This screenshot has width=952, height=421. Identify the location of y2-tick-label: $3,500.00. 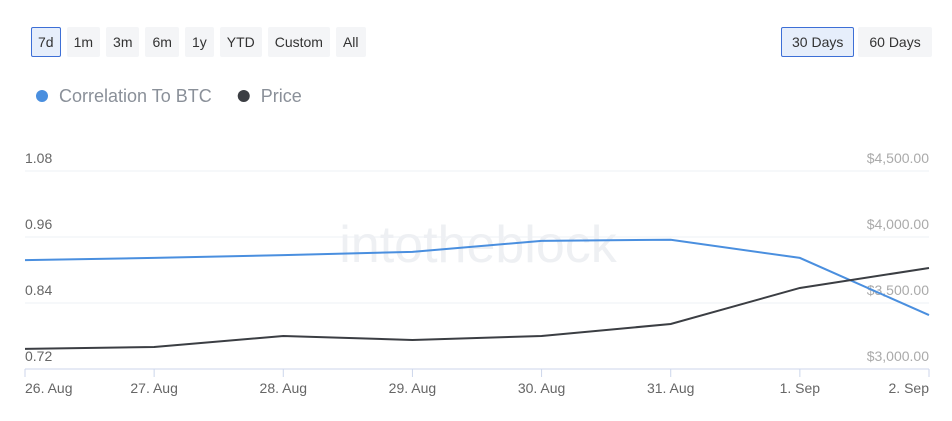
(898, 290).